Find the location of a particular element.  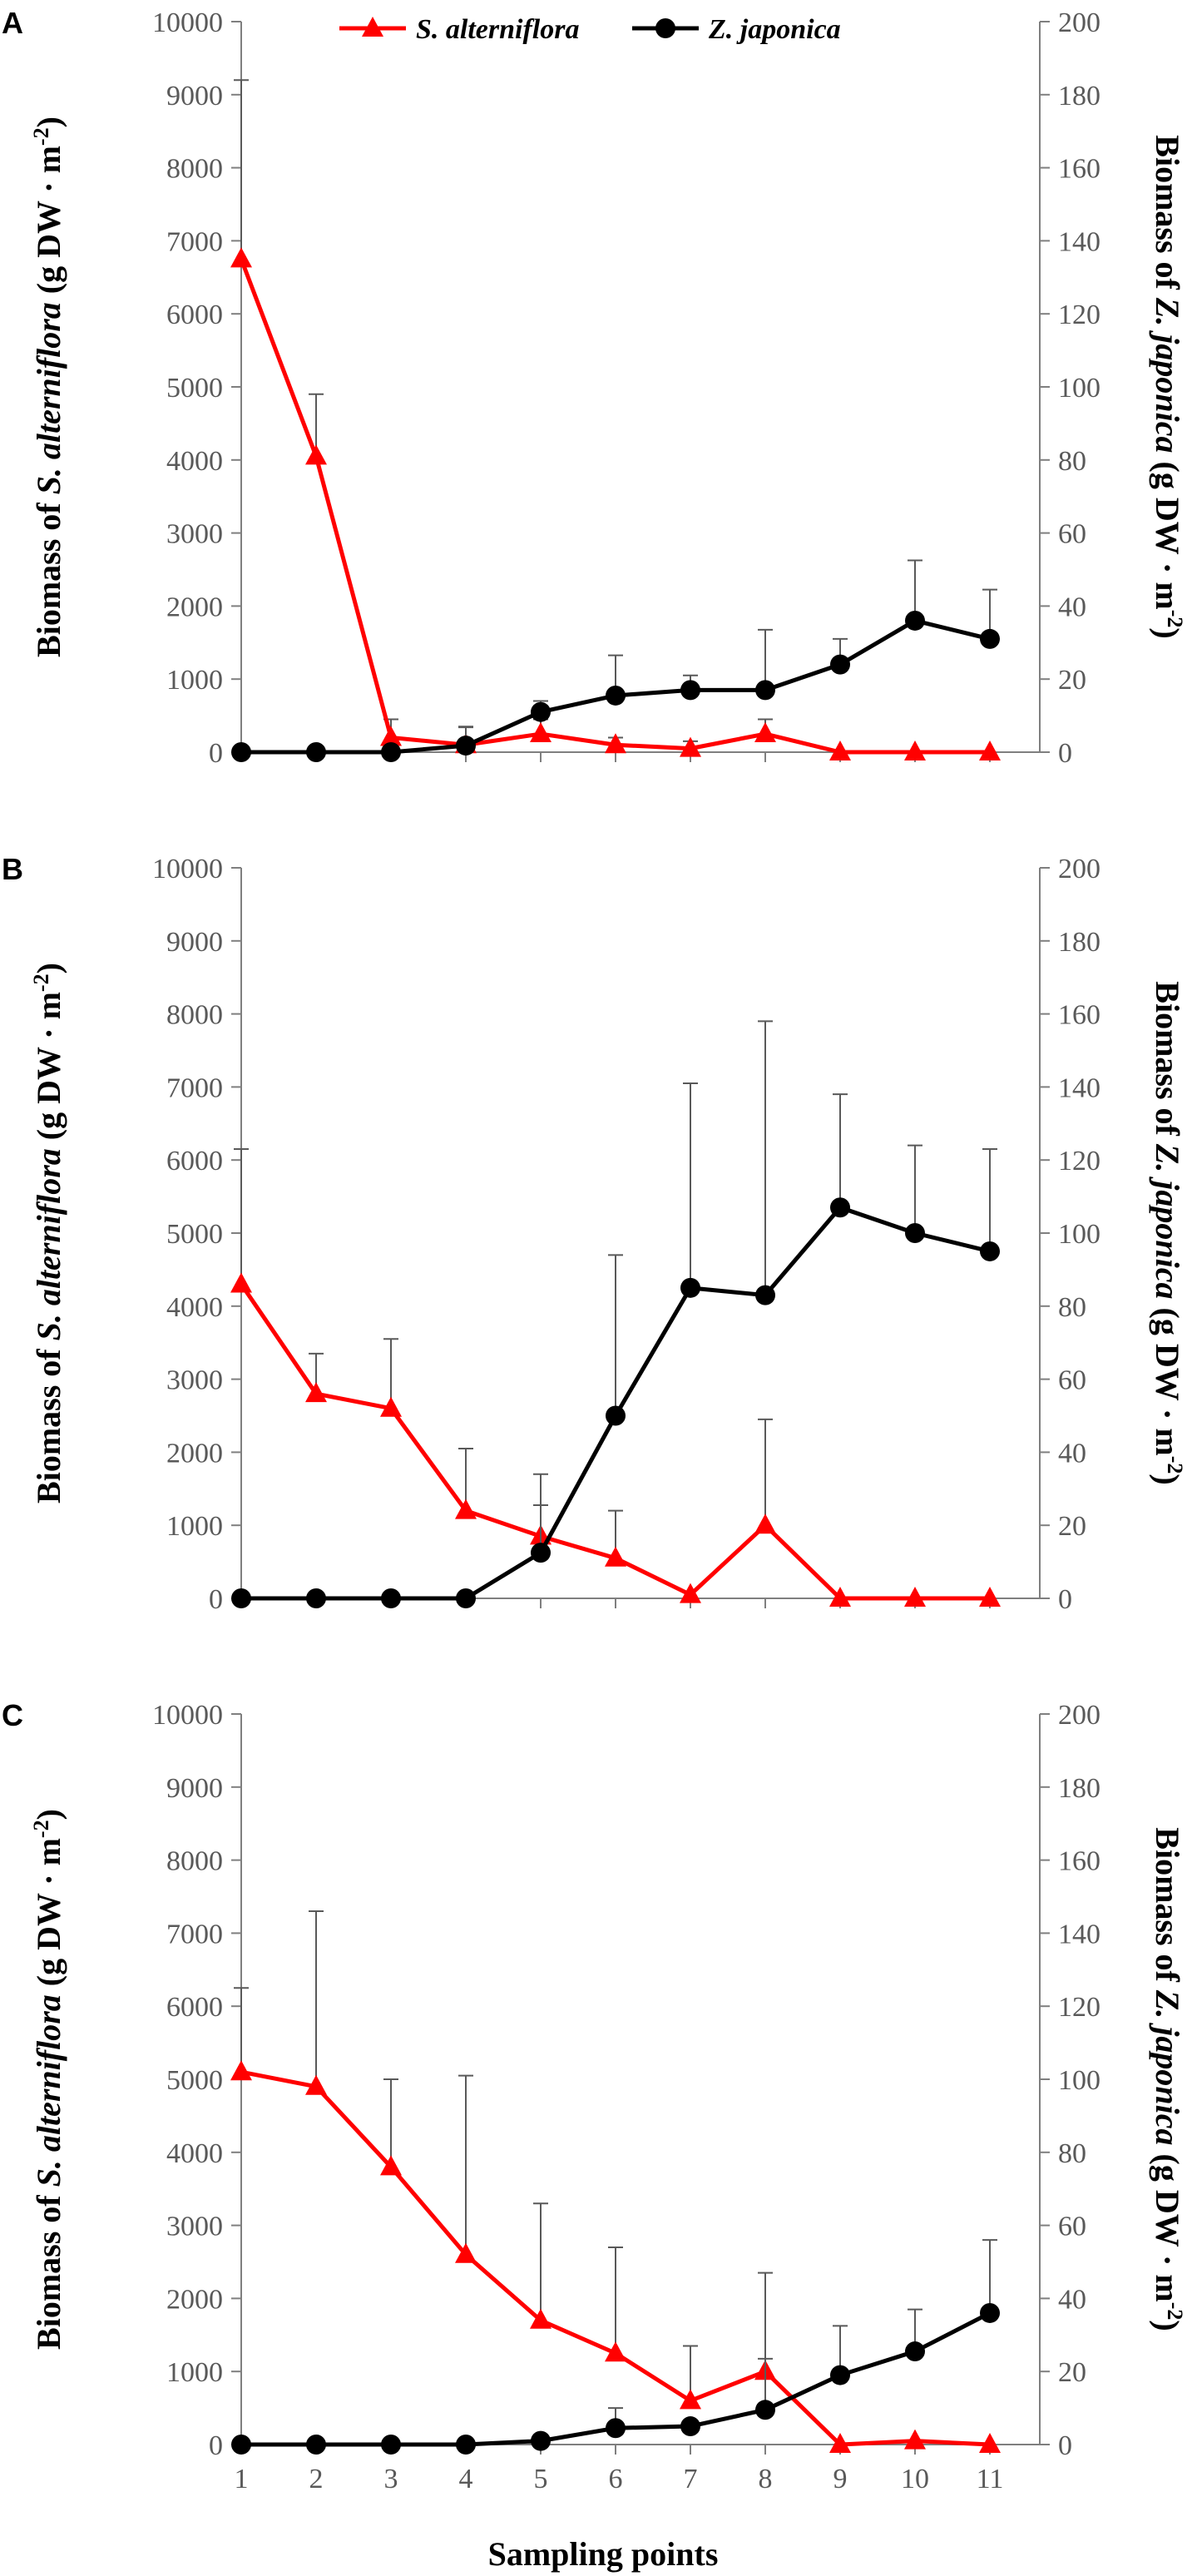

left-axis-label: Biomass of S. alterniflora (g DW · m-2) is located at coordinates (48, 2080).